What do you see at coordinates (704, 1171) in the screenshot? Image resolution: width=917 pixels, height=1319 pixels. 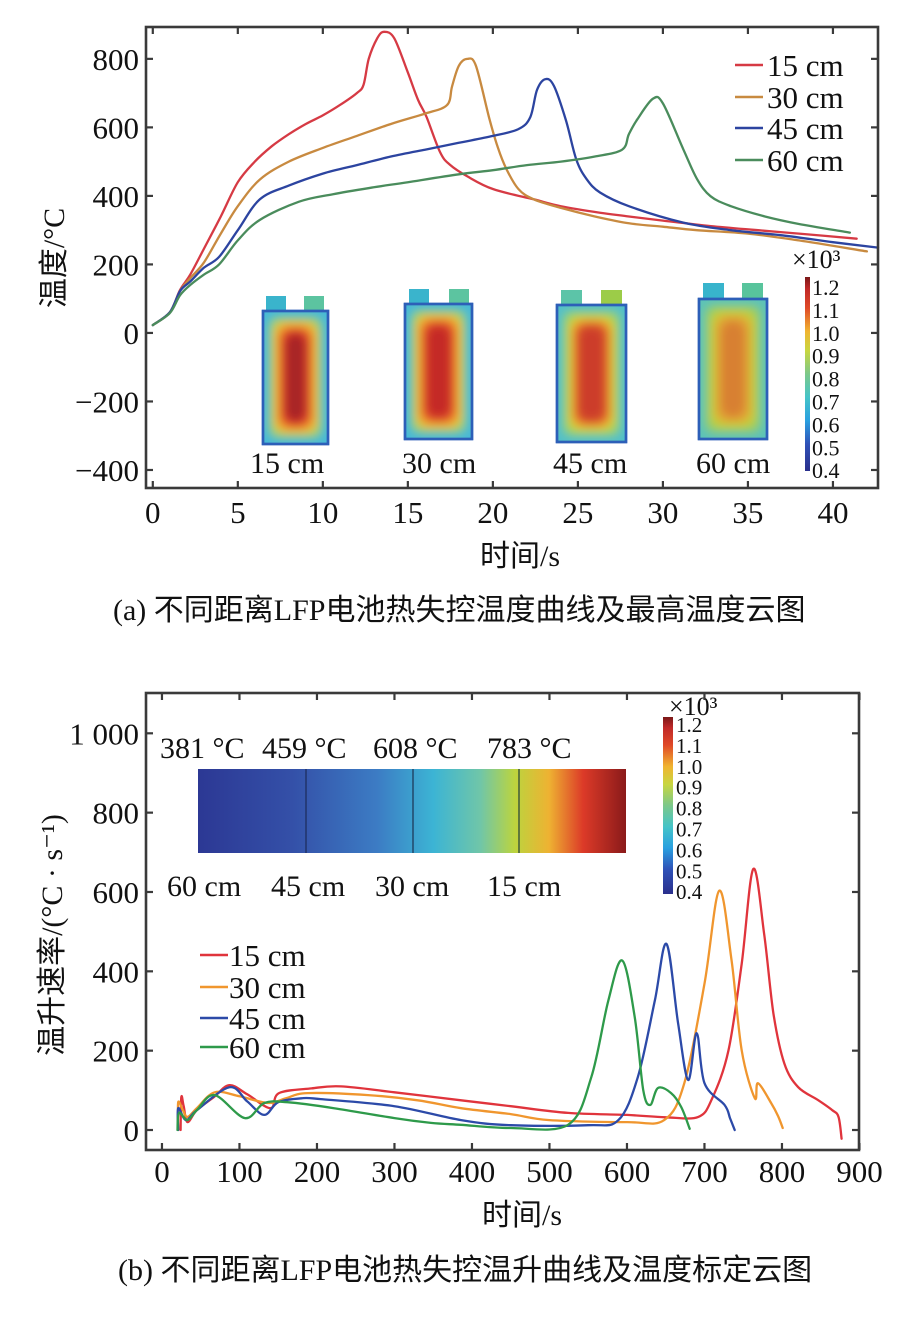 I see `x-tick-label: 700` at bounding box center [704, 1171].